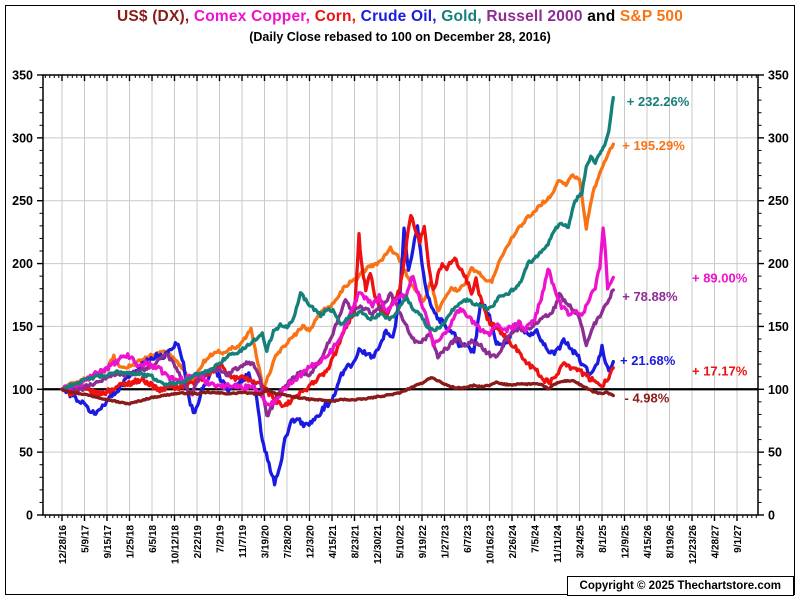  I want to click on x-axis-label: 4/15/21, so click(333, 542).